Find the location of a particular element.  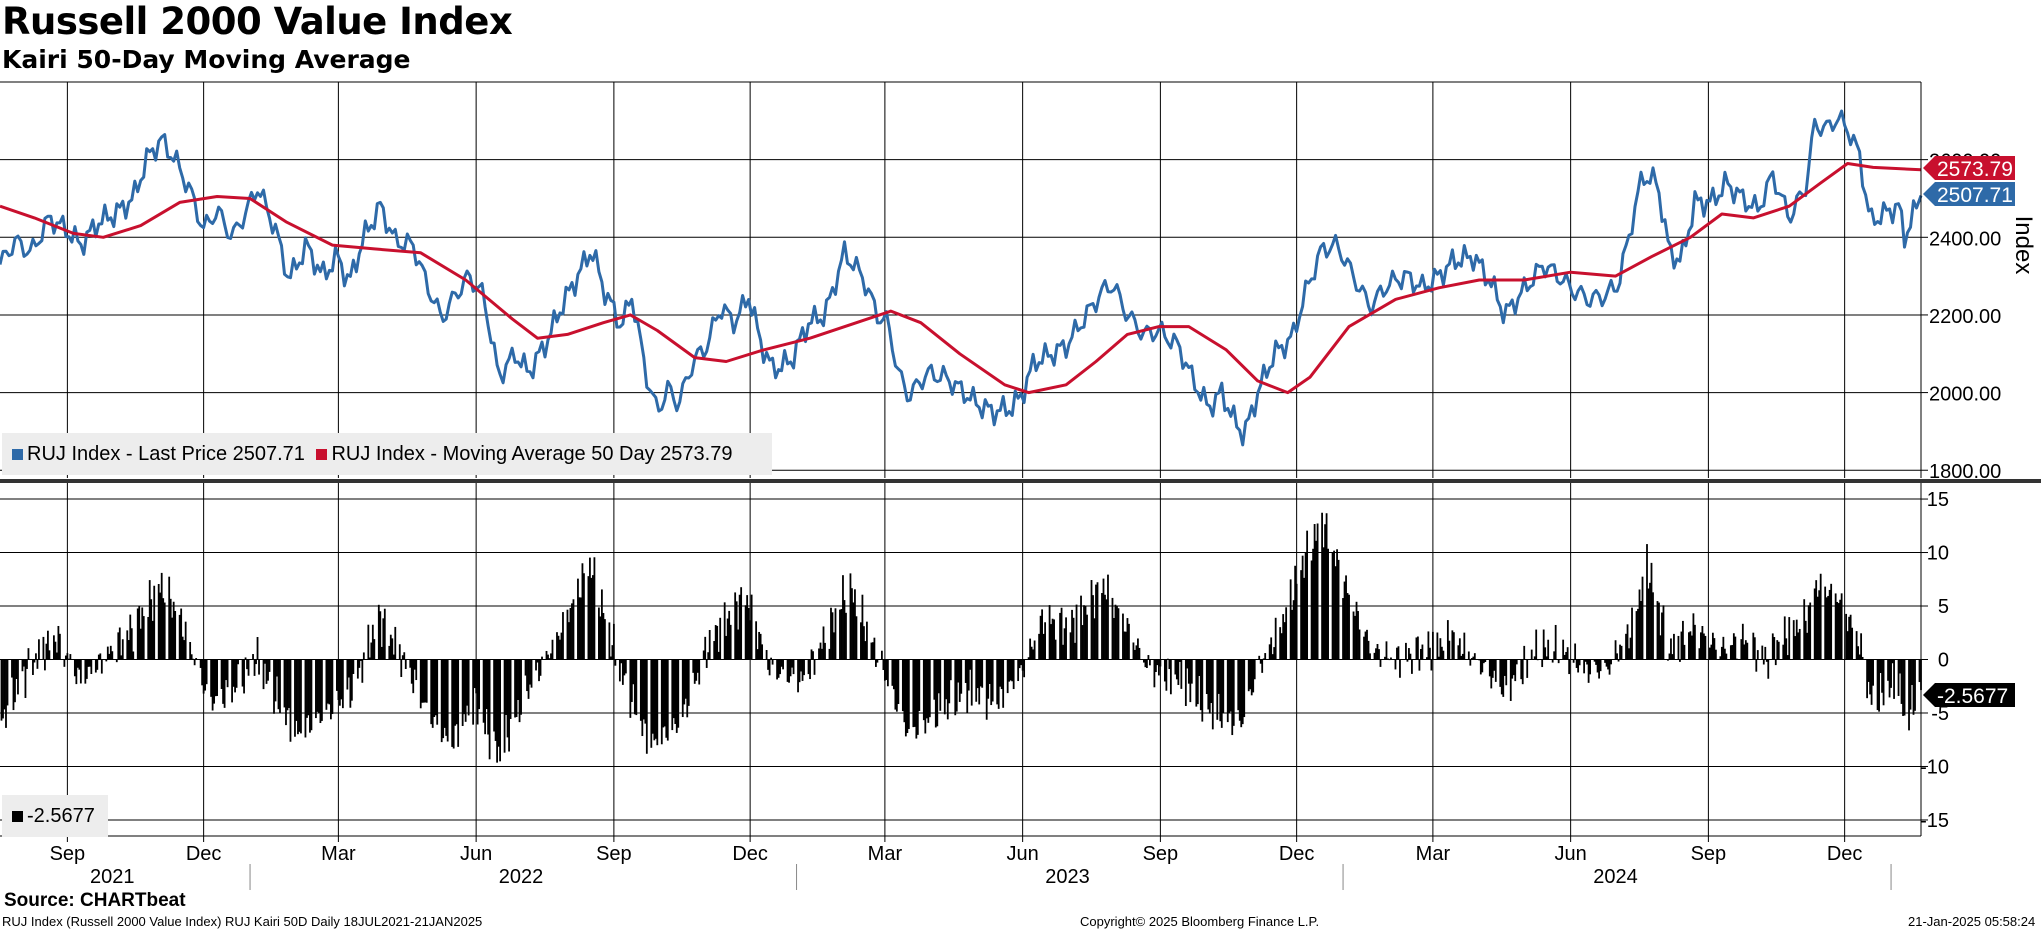

lower-y-tick-label-3: 0 is located at coordinates (1943, 661).